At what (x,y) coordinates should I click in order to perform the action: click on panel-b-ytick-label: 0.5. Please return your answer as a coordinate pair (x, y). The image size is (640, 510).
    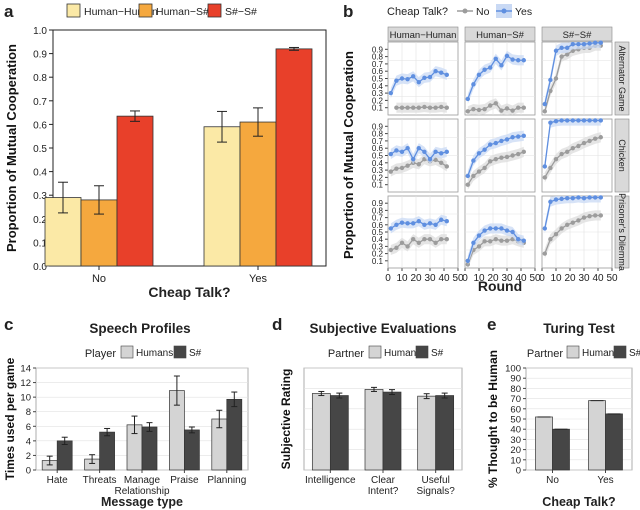
    Looking at the image, I should click on (378, 232).